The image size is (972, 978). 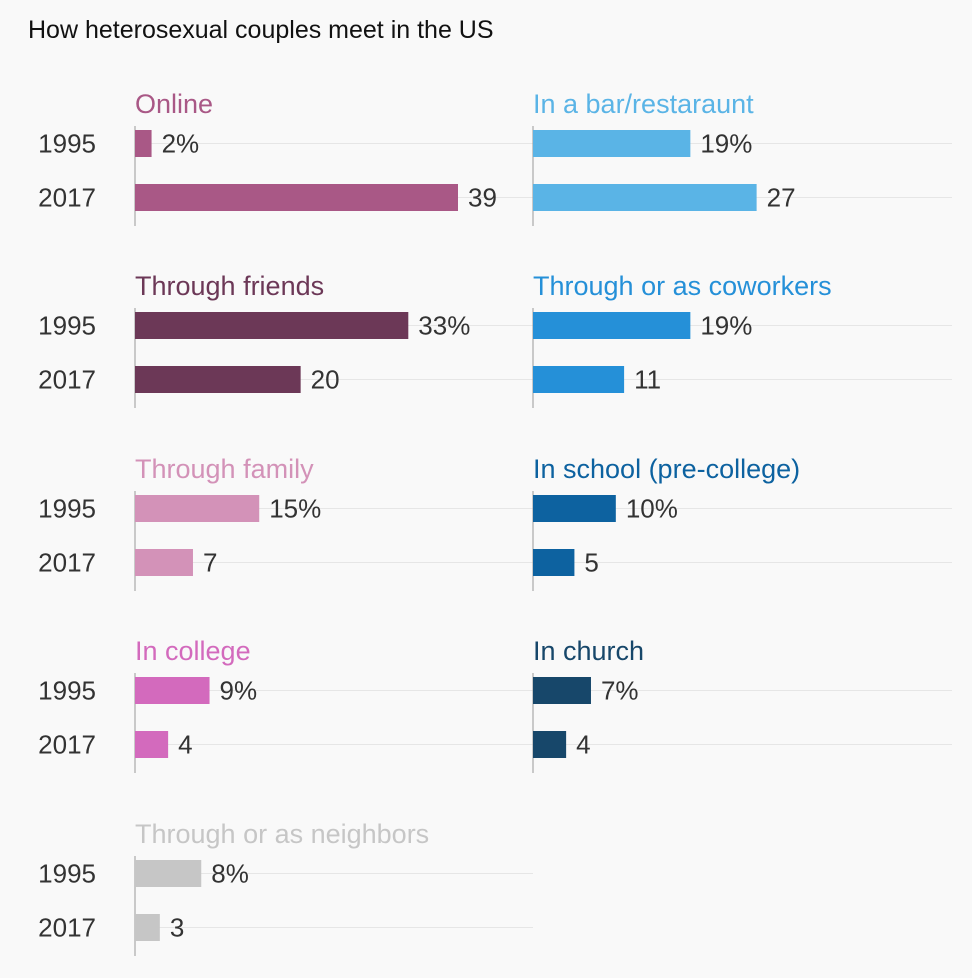 What do you see at coordinates (296, 197) in the screenshot?
I see `bar-online-2017` at bounding box center [296, 197].